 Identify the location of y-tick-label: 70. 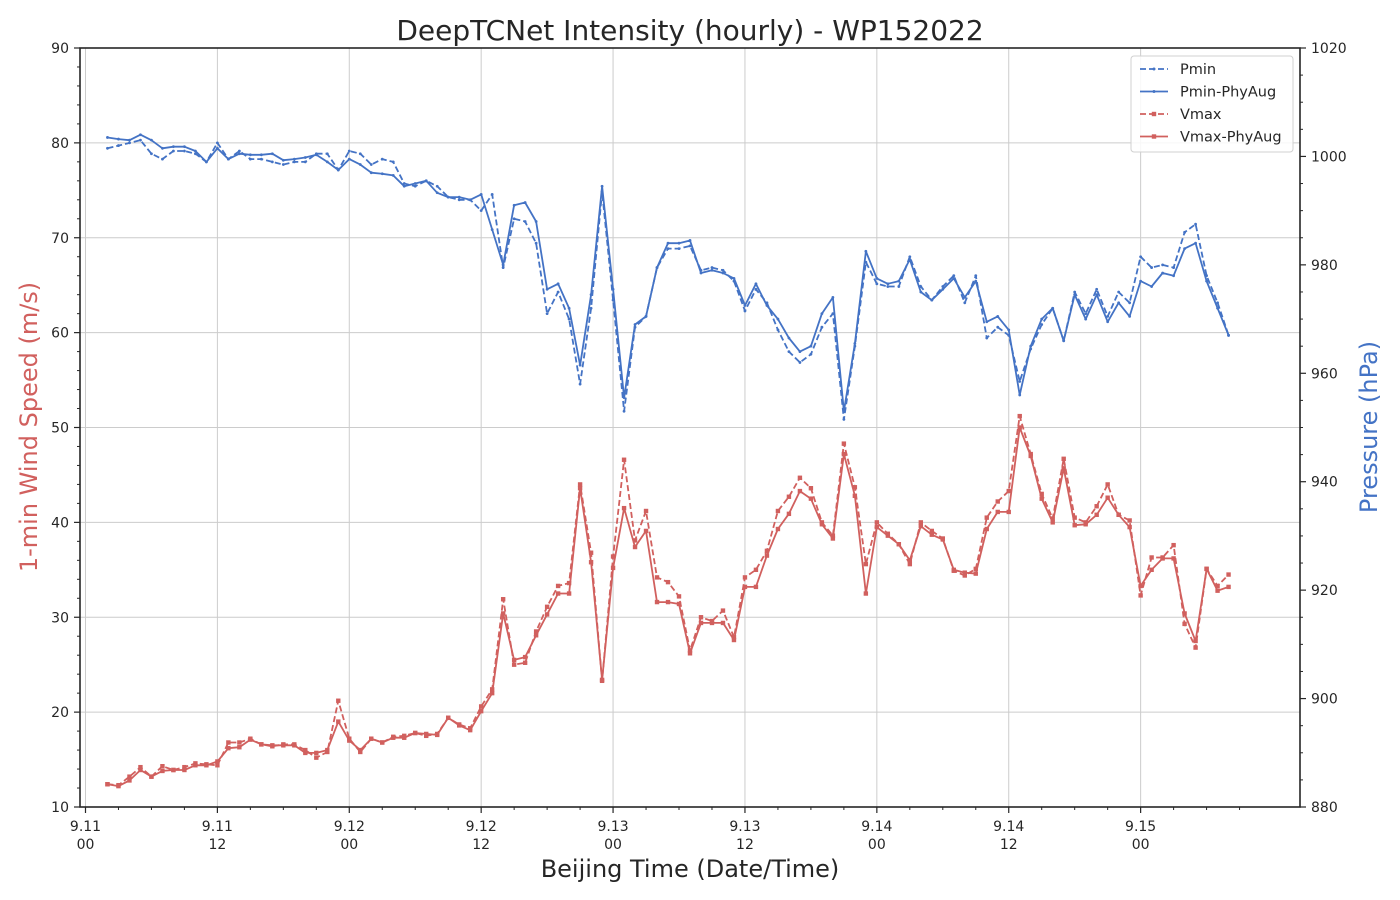
(60, 239).